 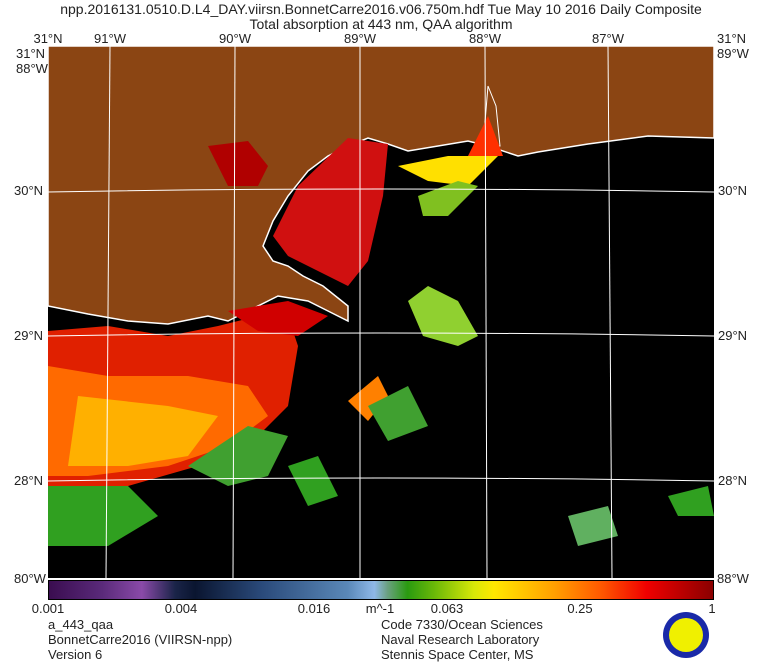 I want to click on lat-label-right: 28°N, so click(x=733, y=480).